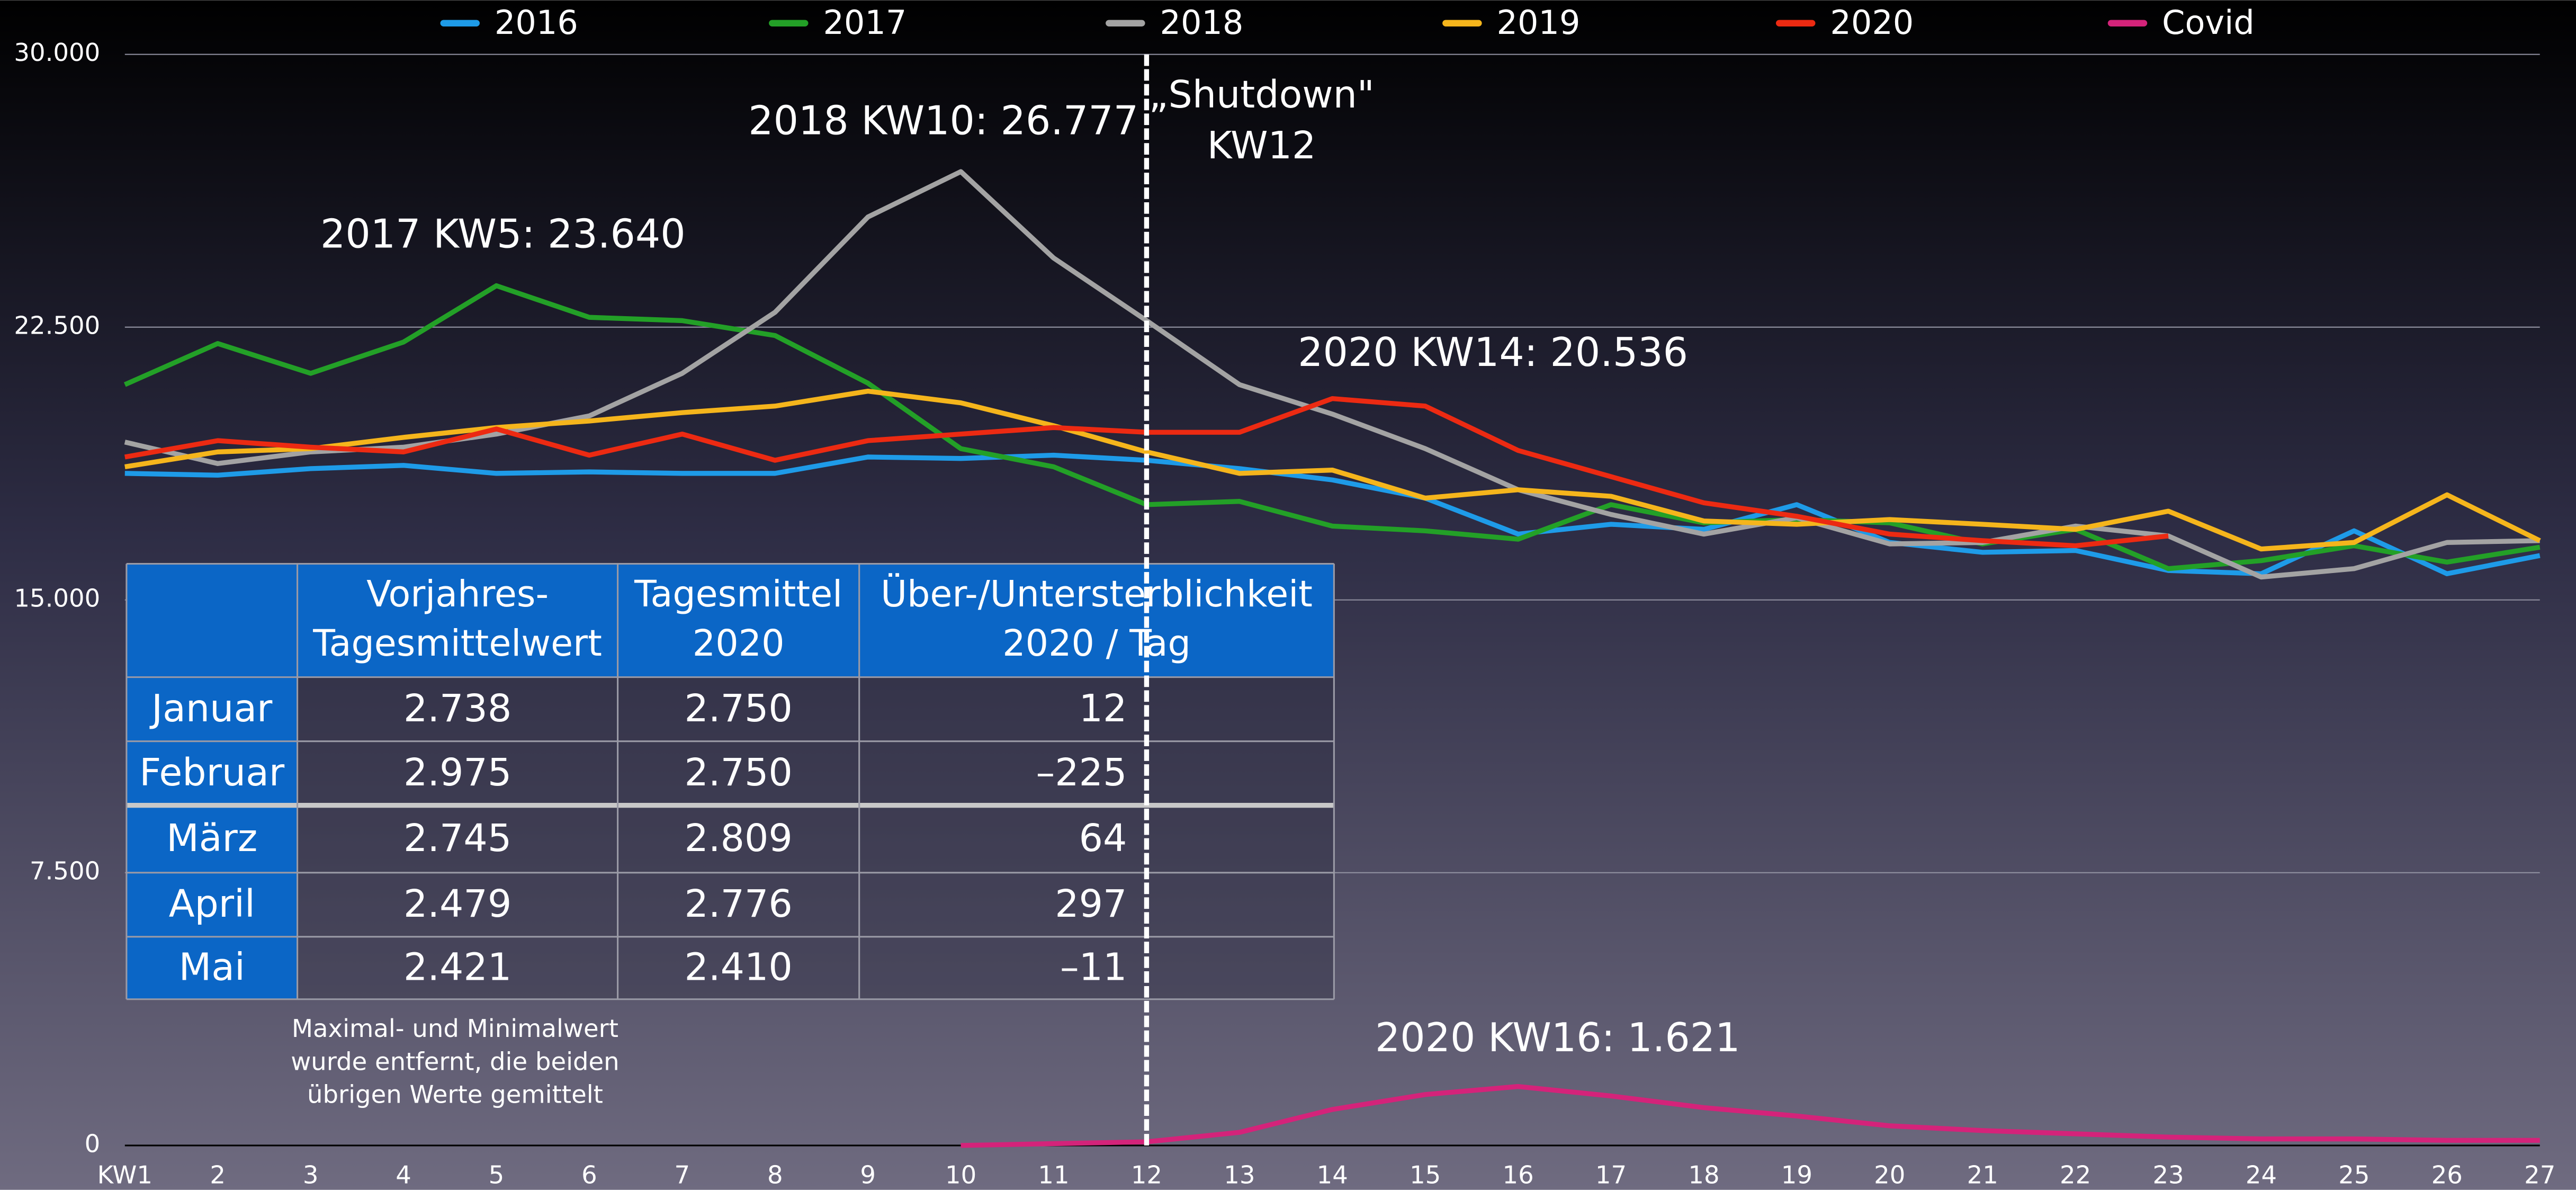 Image resolution: width=2576 pixels, height=1190 pixels. I want to click on x-tick-label: 13, so click(1239, 1174).